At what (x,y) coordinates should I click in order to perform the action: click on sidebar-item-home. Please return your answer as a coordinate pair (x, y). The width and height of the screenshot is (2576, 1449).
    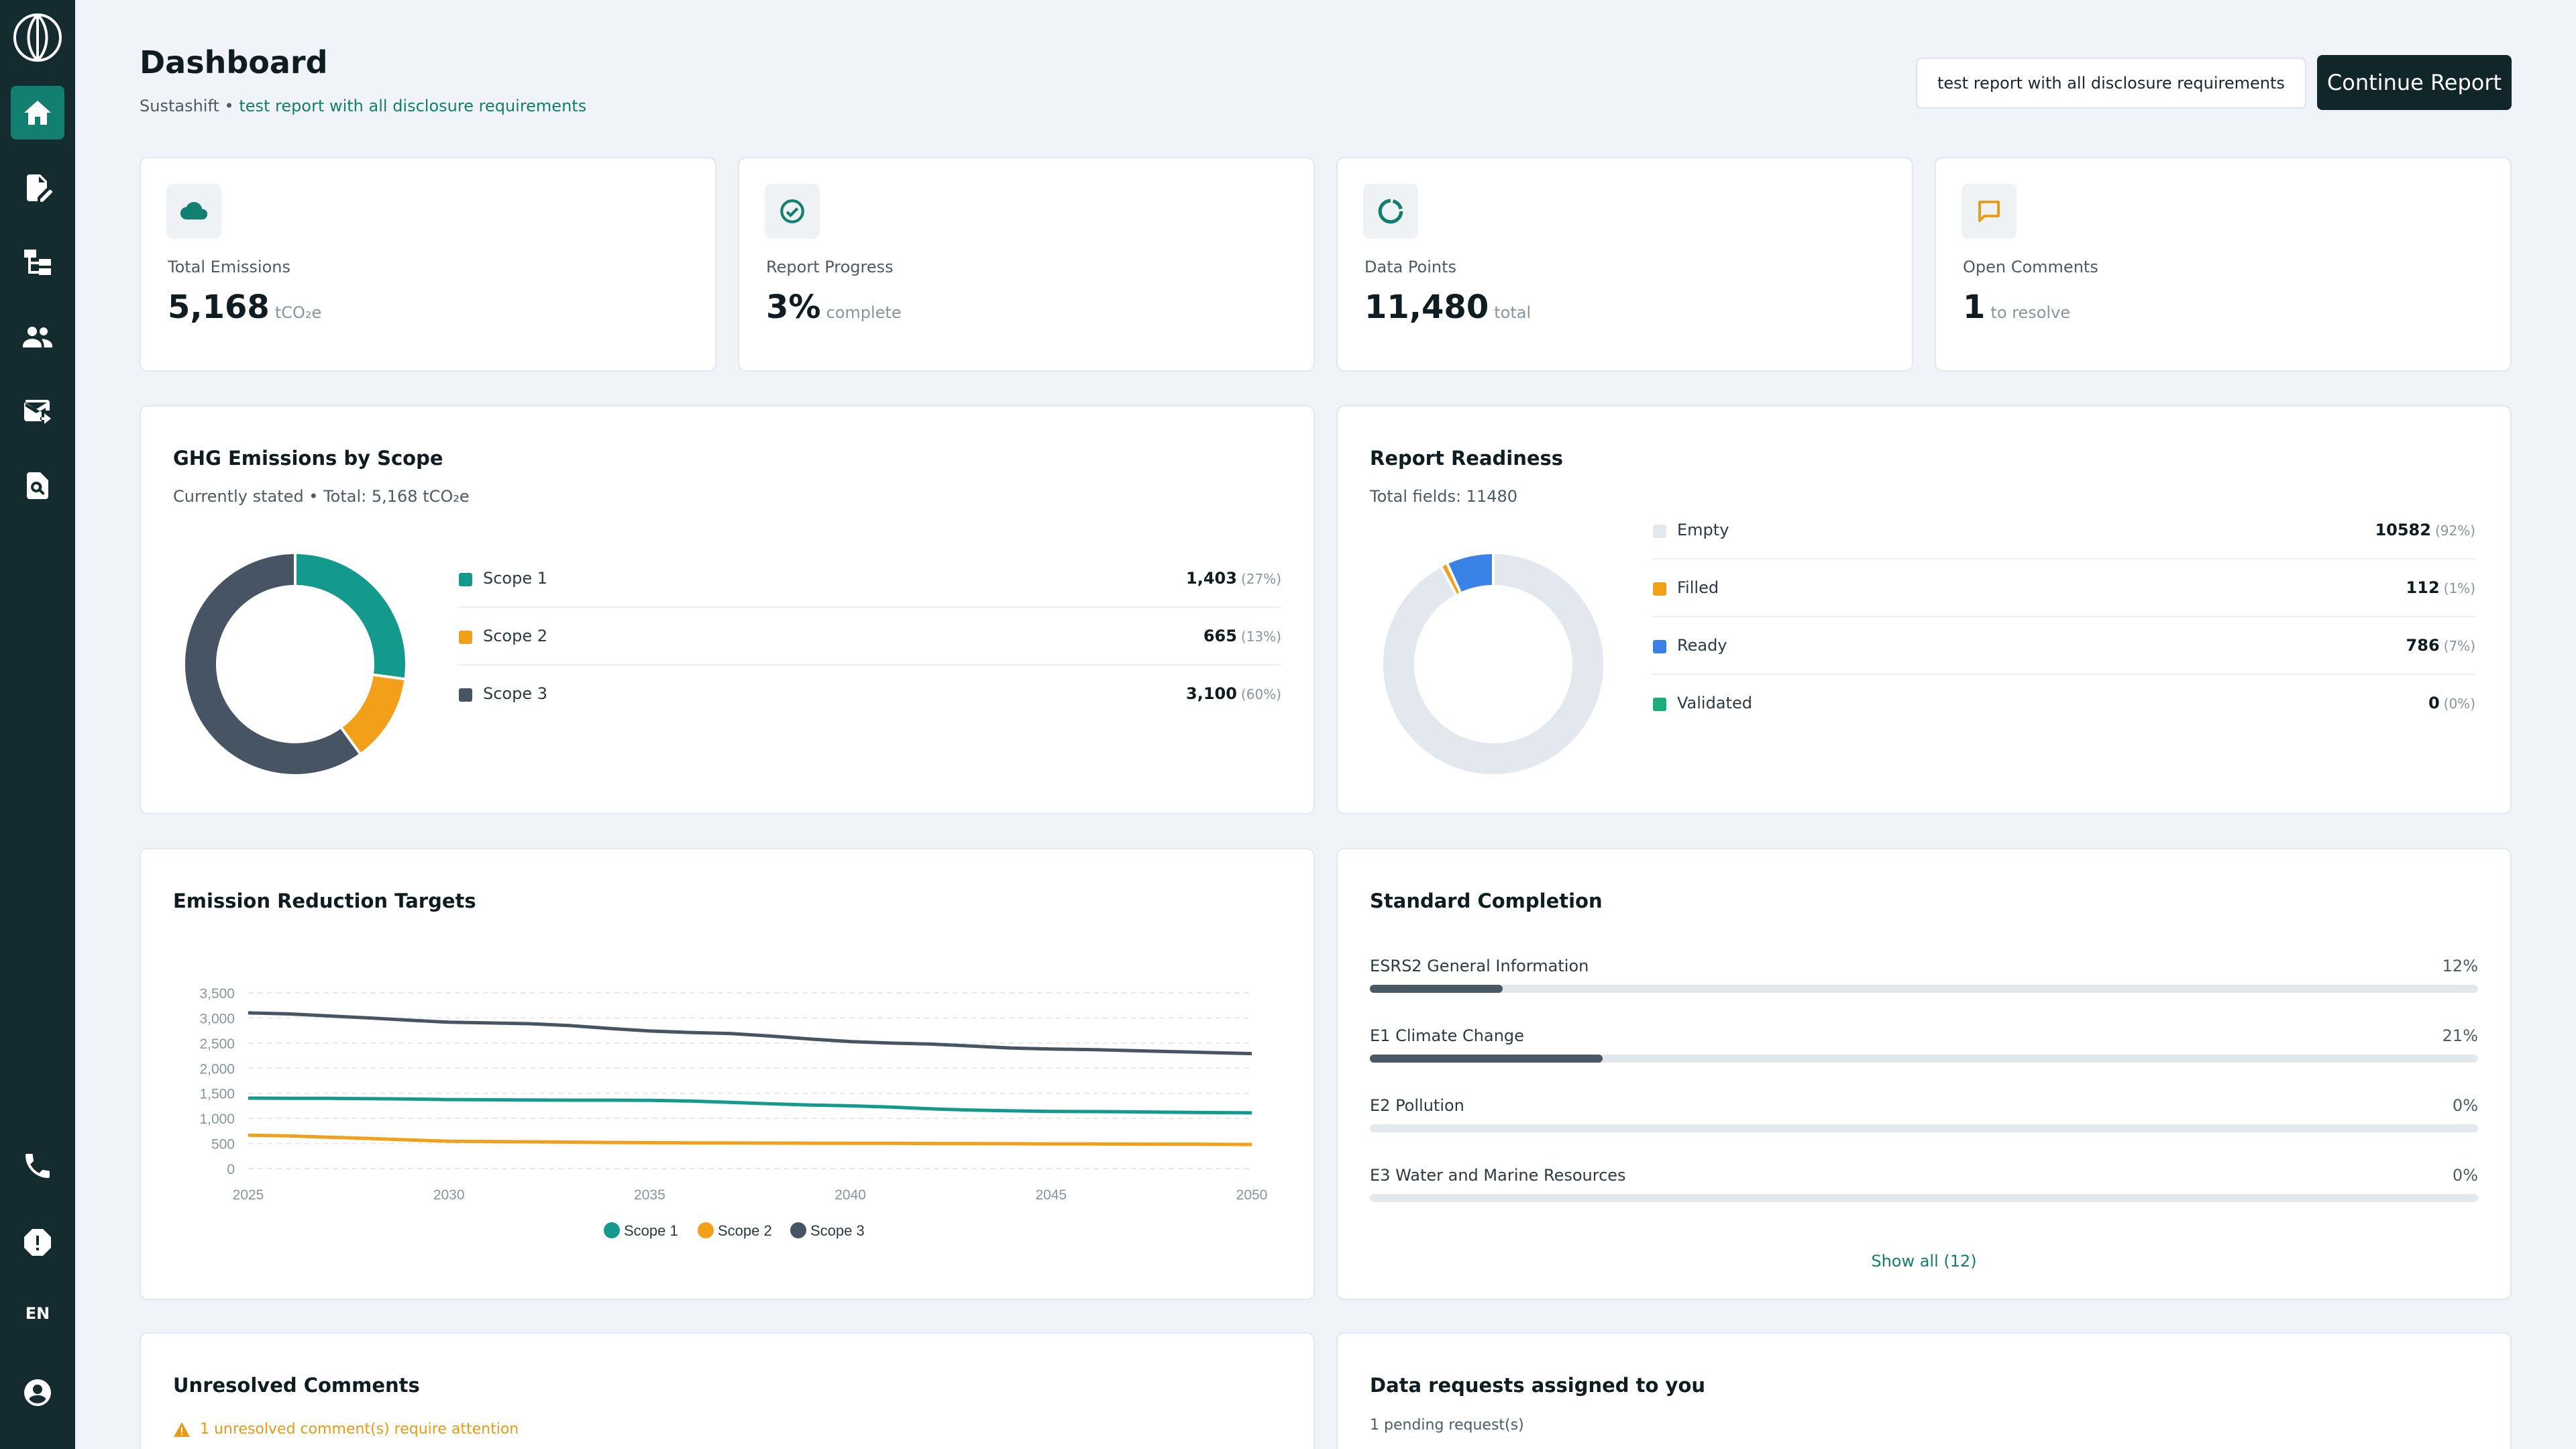
    Looking at the image, I should click on (37, 113).